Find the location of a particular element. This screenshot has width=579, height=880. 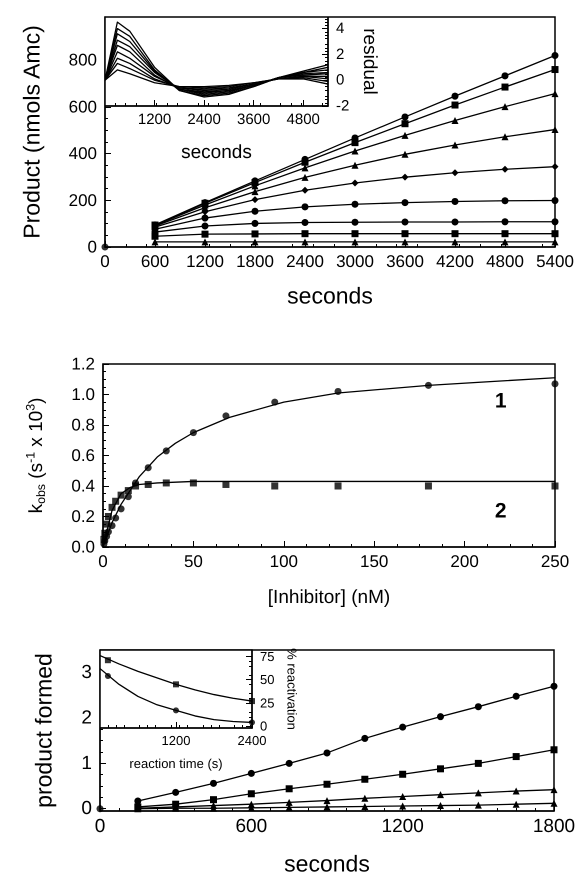

annotation: 2 is located at coordinates (500, 511).